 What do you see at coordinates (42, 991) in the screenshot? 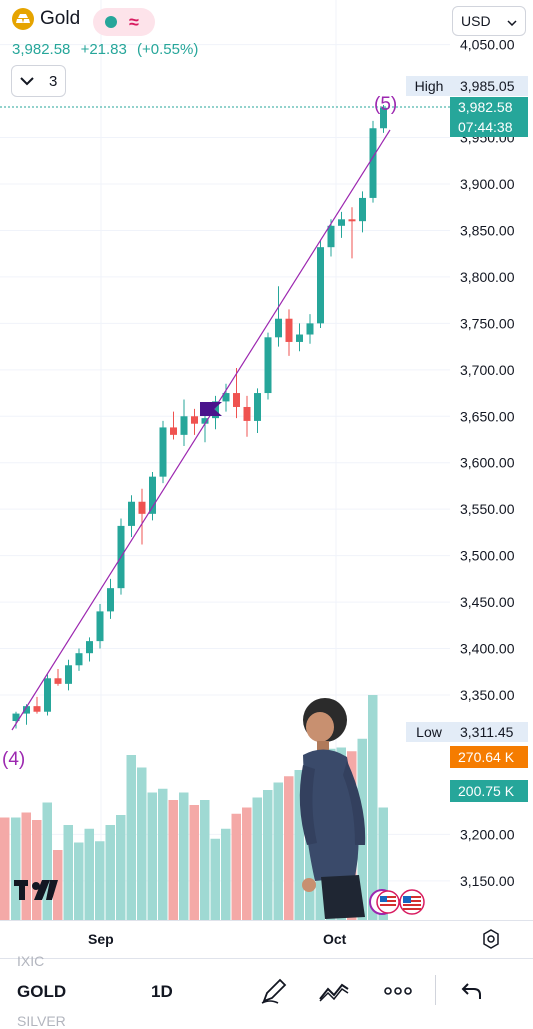
I see `symbol-picker: GOLD` at bounding box center [42, 991].